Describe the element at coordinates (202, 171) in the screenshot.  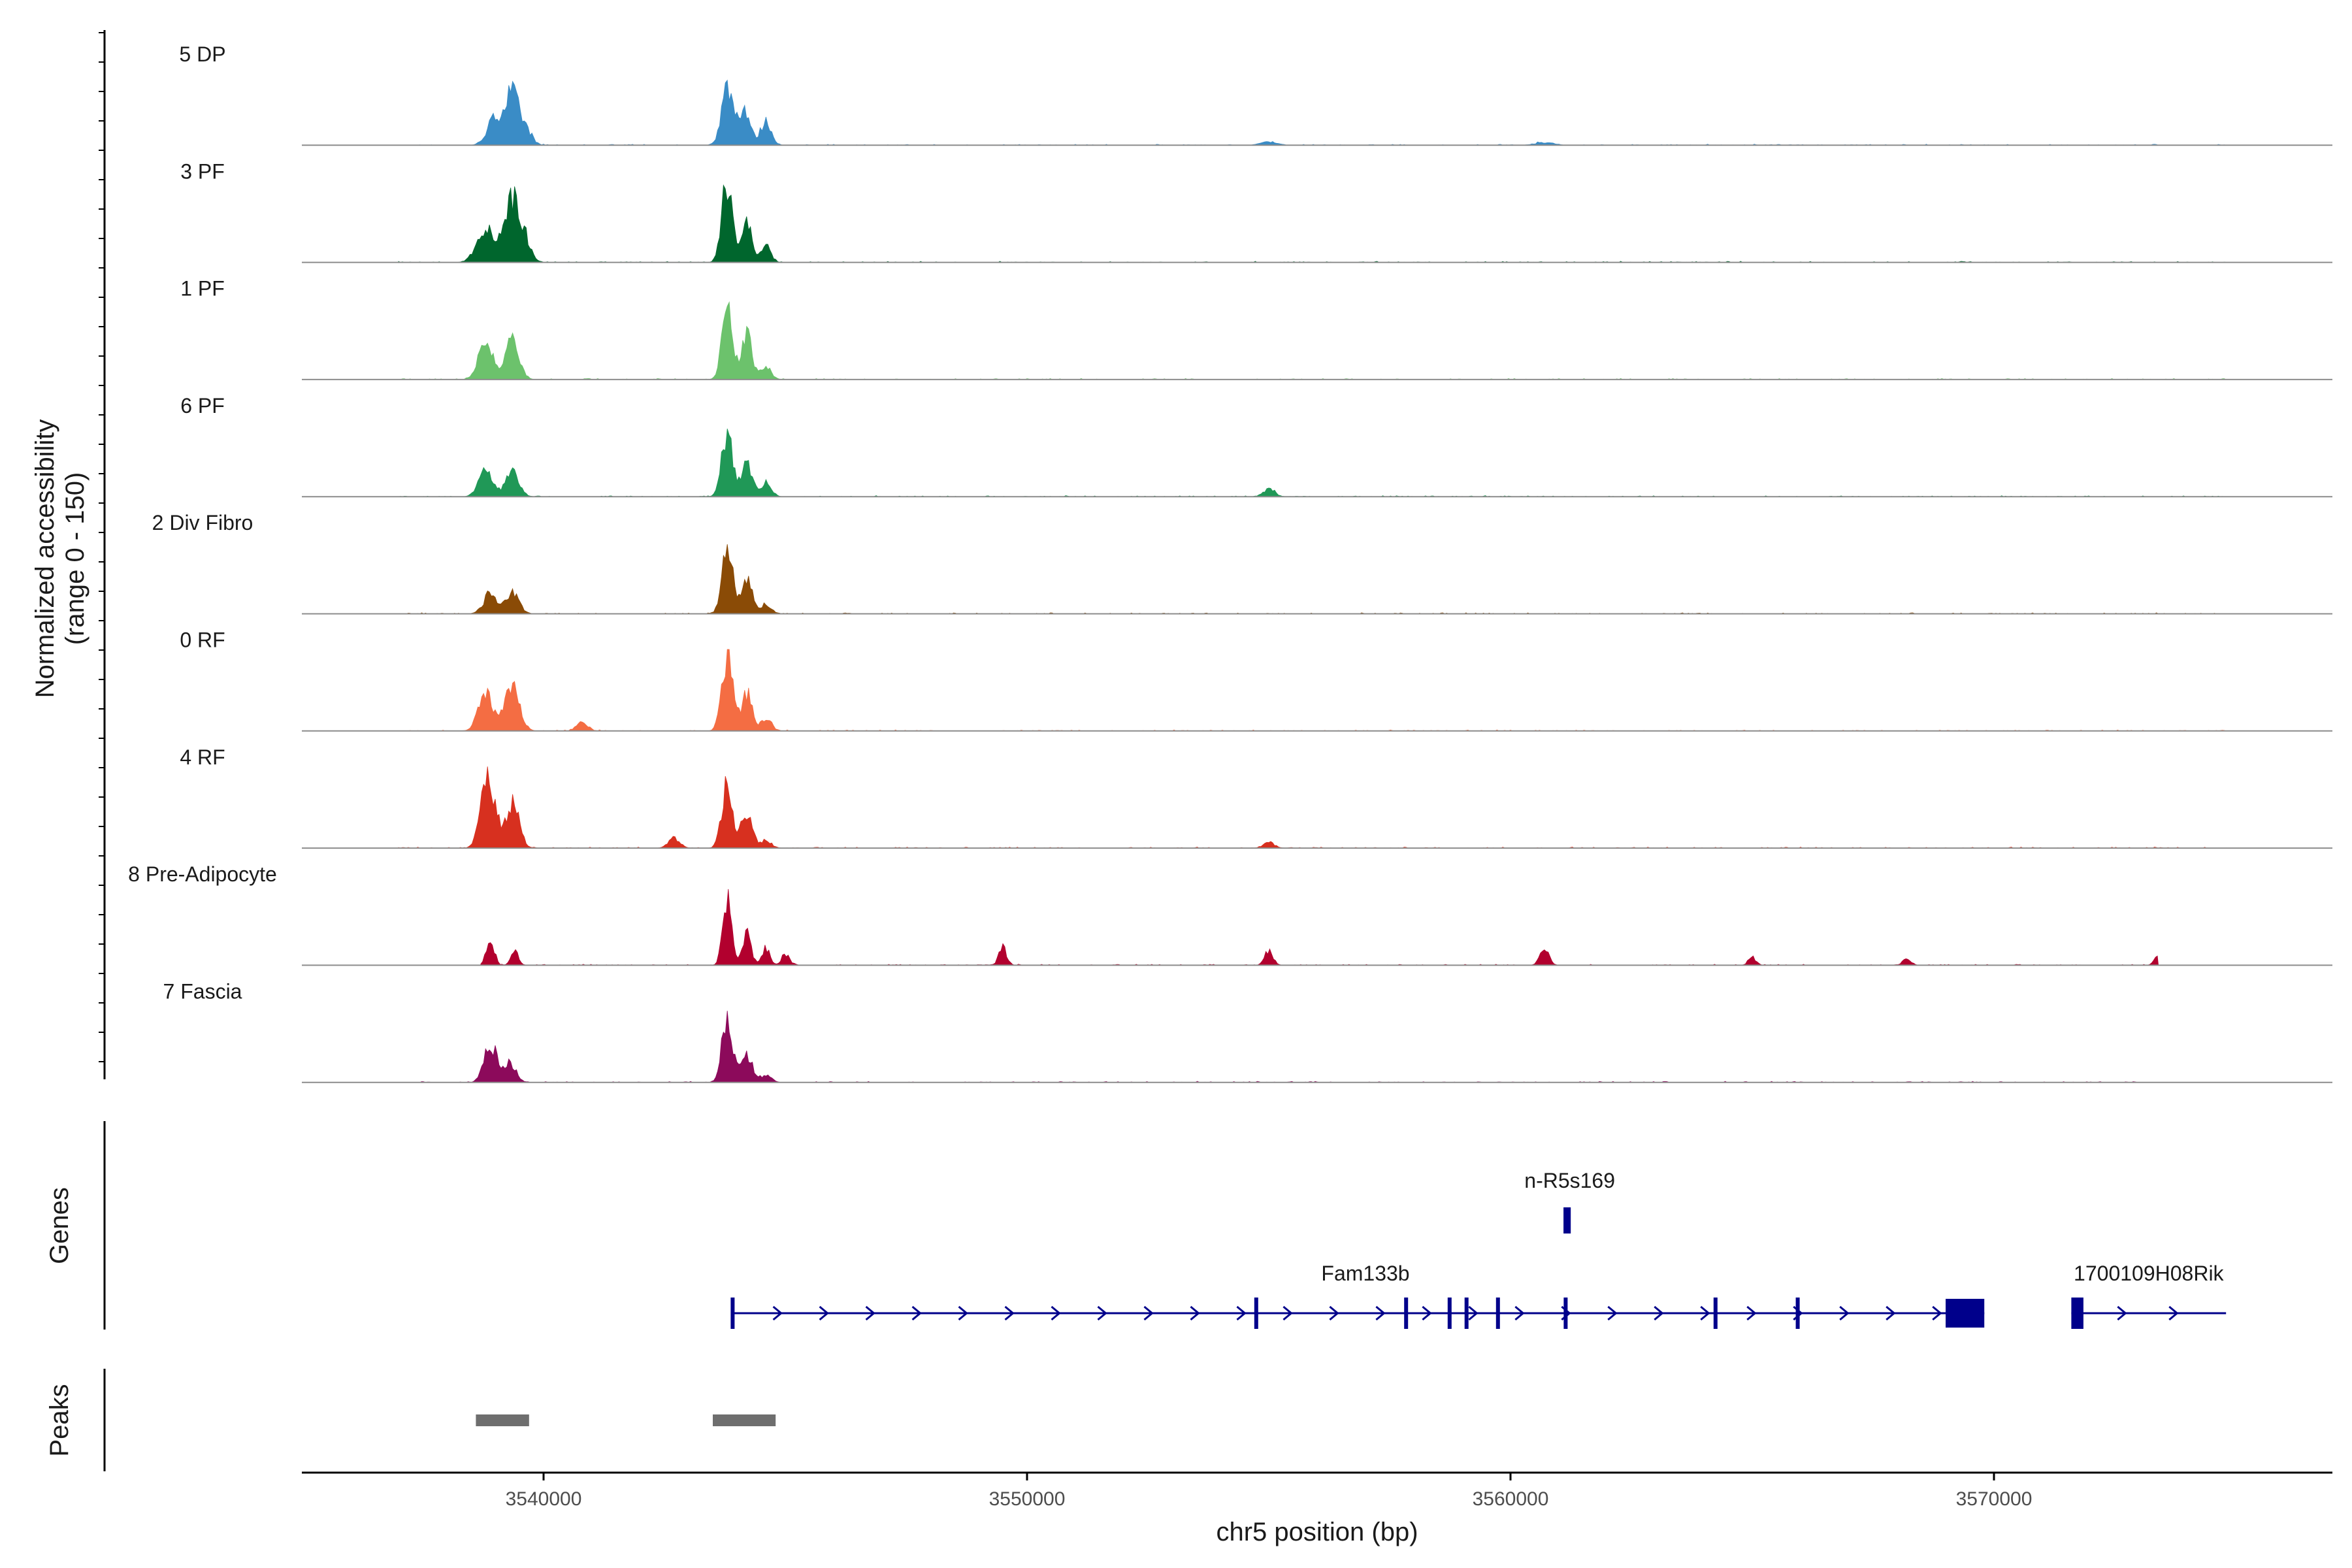
I see `track-label: 3 PF` at that location.